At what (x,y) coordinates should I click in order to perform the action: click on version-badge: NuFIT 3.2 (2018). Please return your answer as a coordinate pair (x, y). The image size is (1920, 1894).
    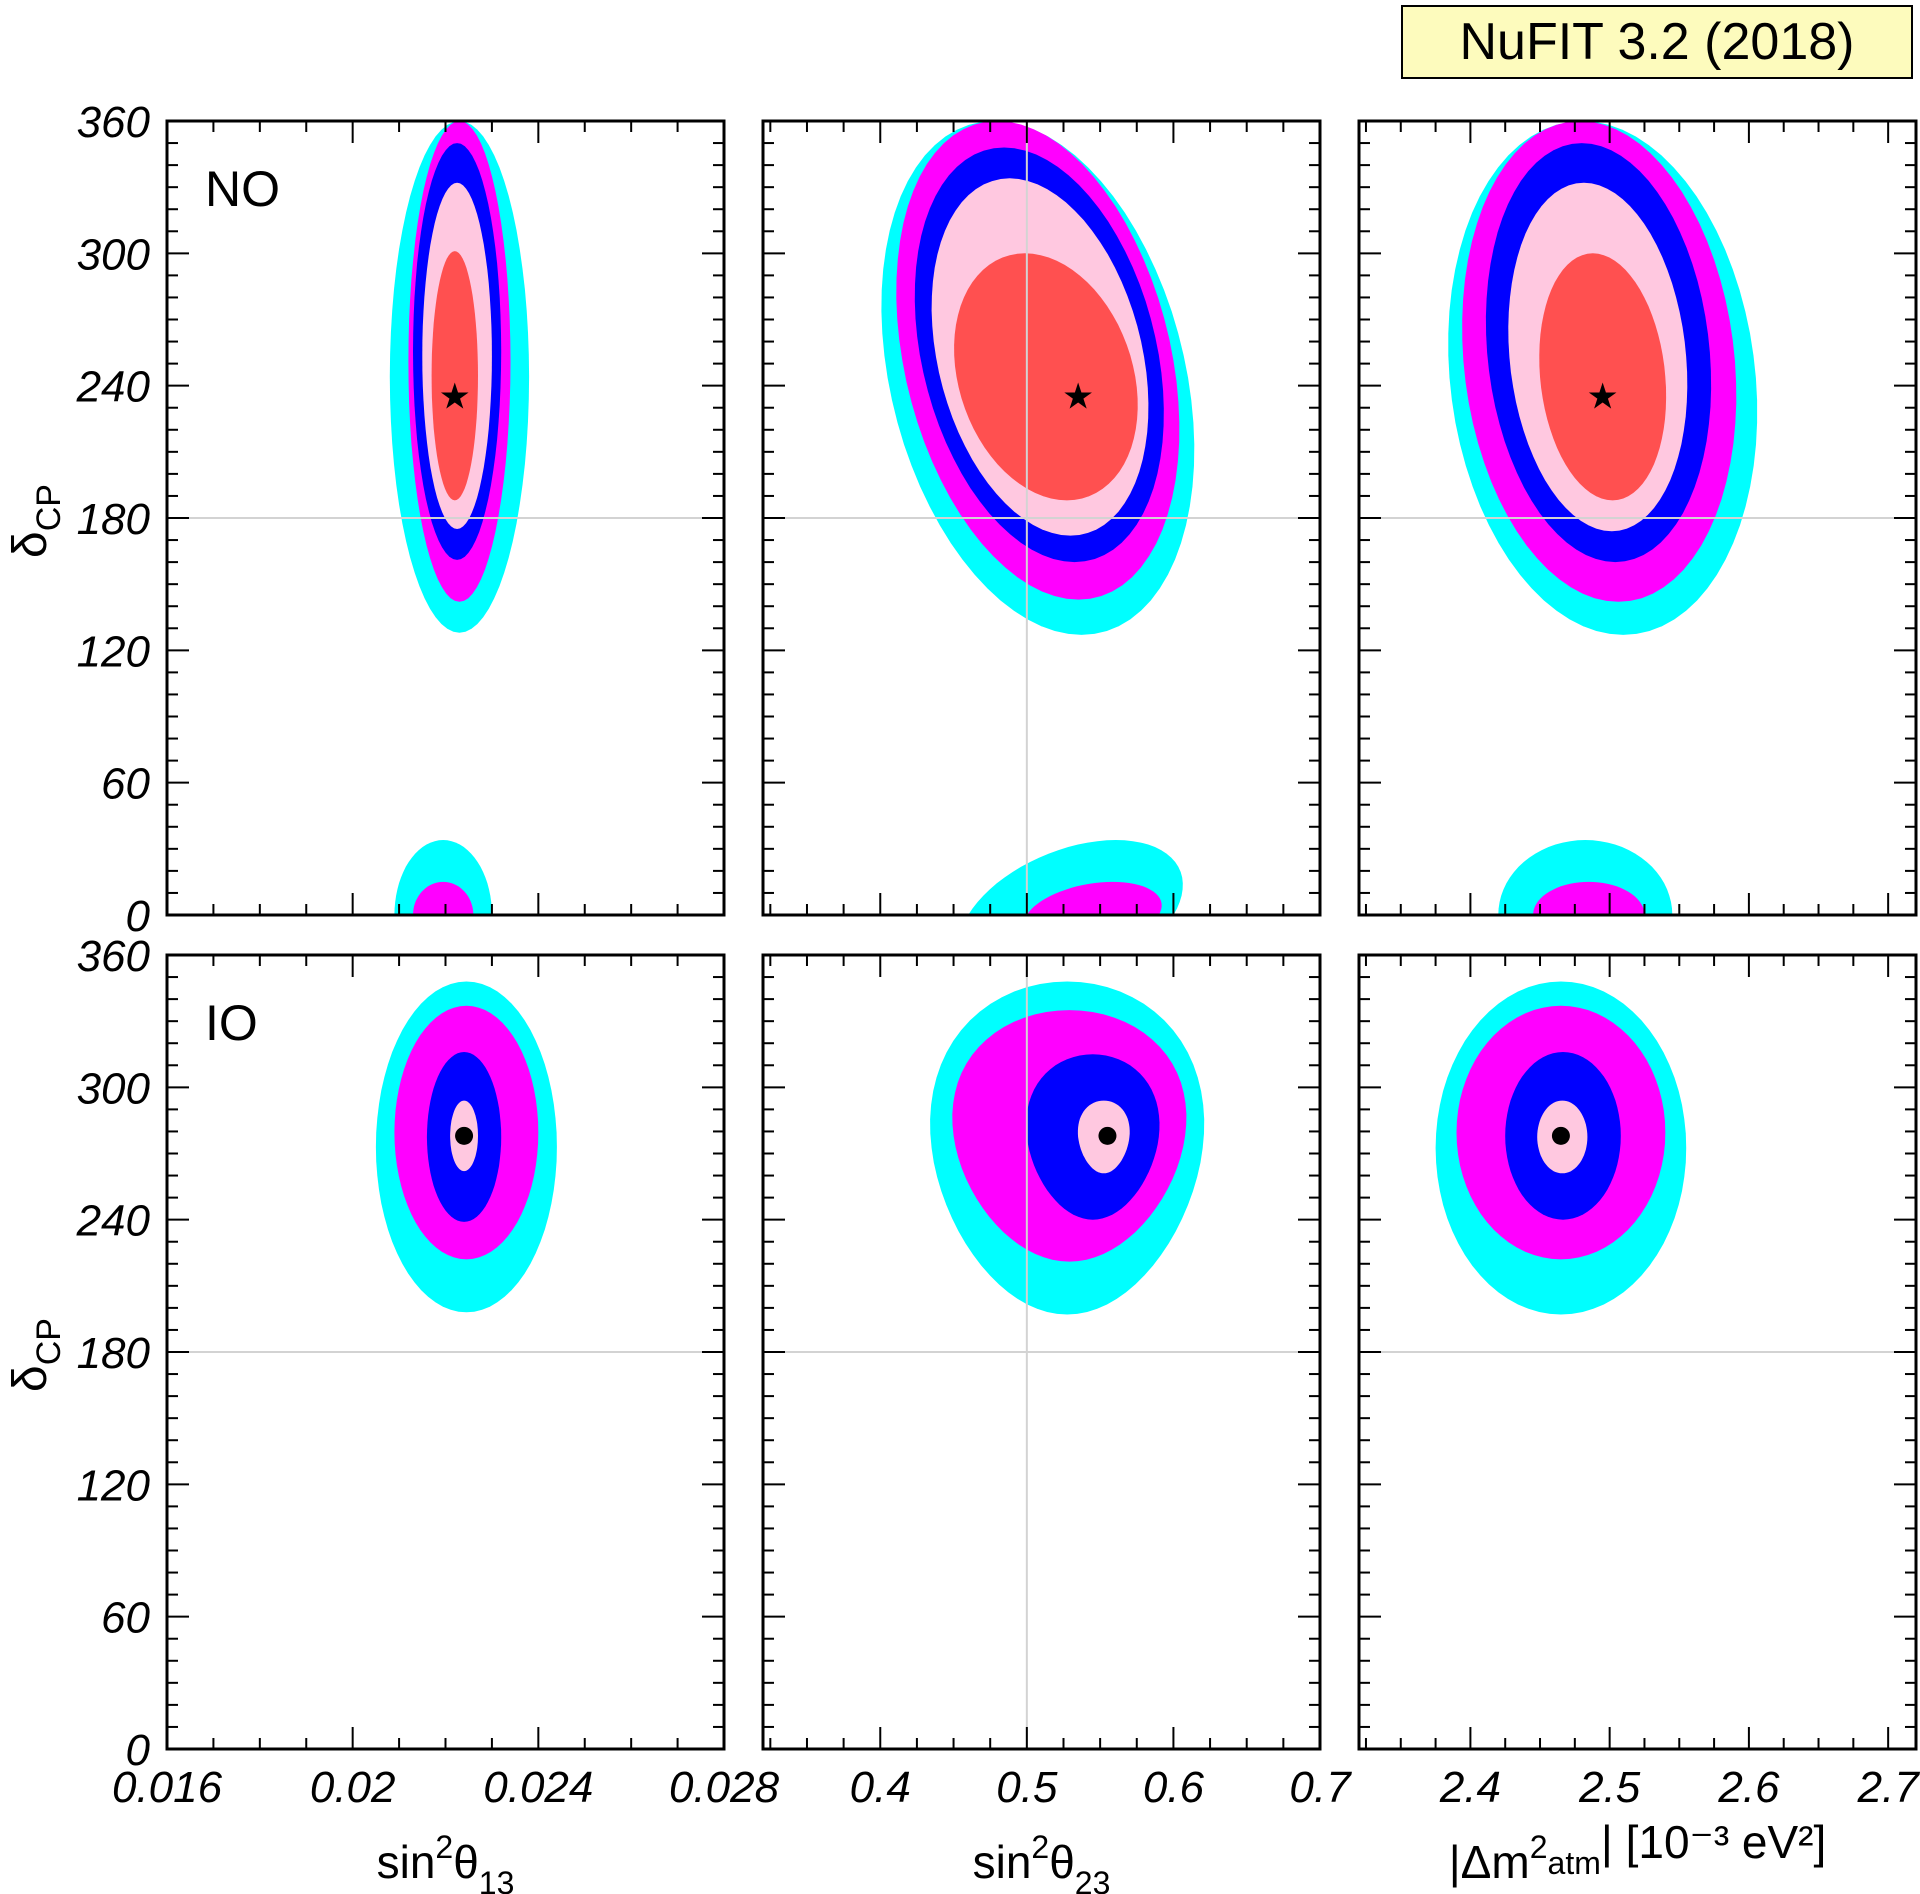
    Looking at the image, I should click on (1657, 42).